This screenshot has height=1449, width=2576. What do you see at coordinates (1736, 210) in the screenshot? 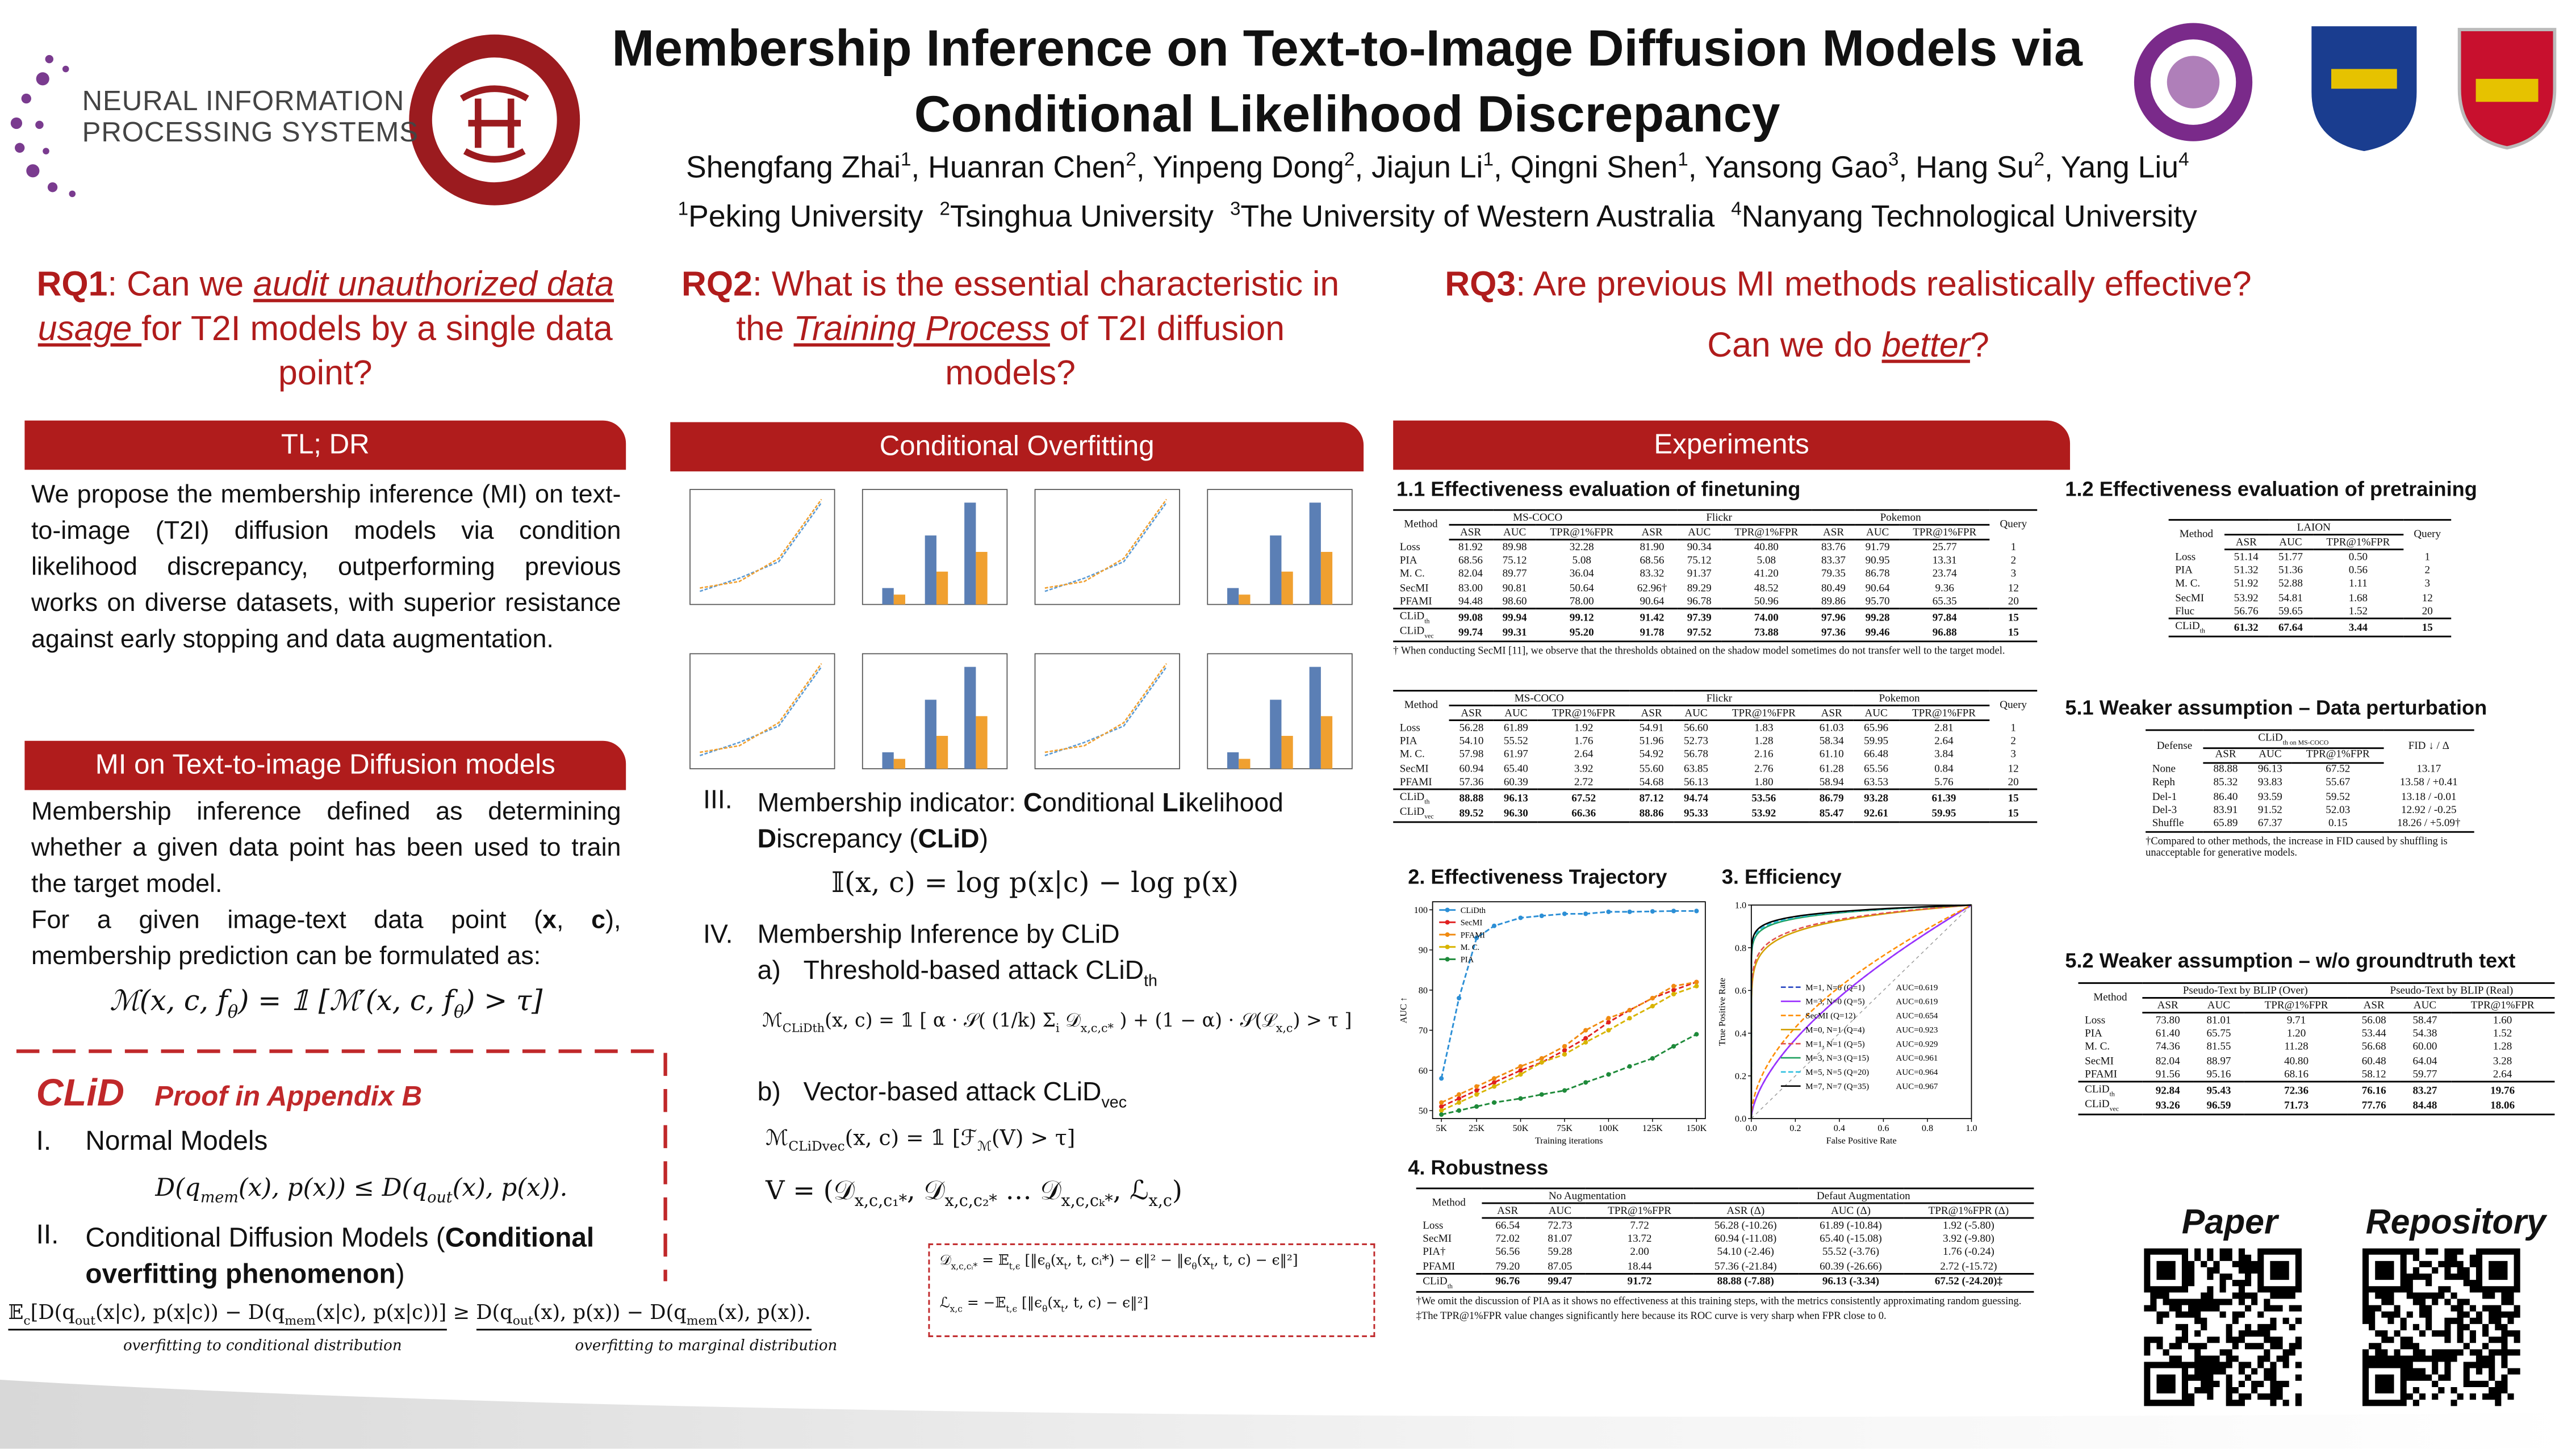
I see `aff-num: 4` at bounding box center [1736, 210].